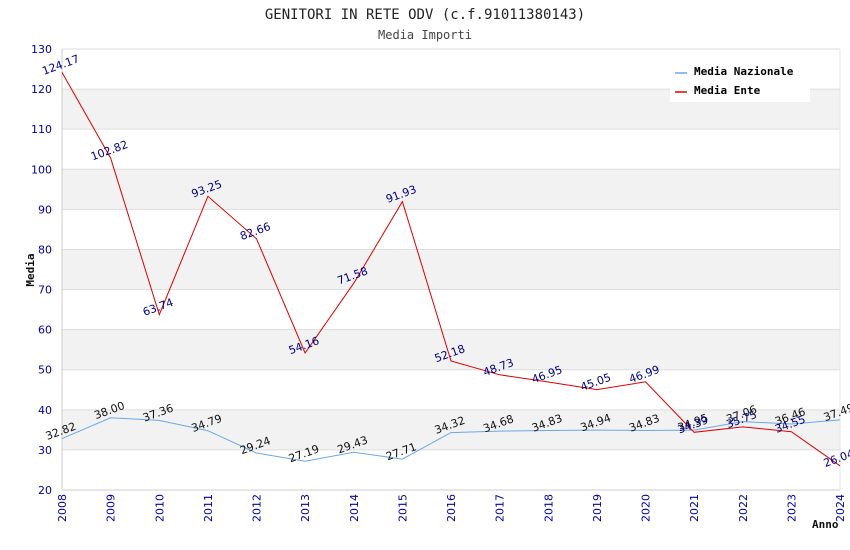  I want to click on x-tick-label: 2020, so click(646, 508).